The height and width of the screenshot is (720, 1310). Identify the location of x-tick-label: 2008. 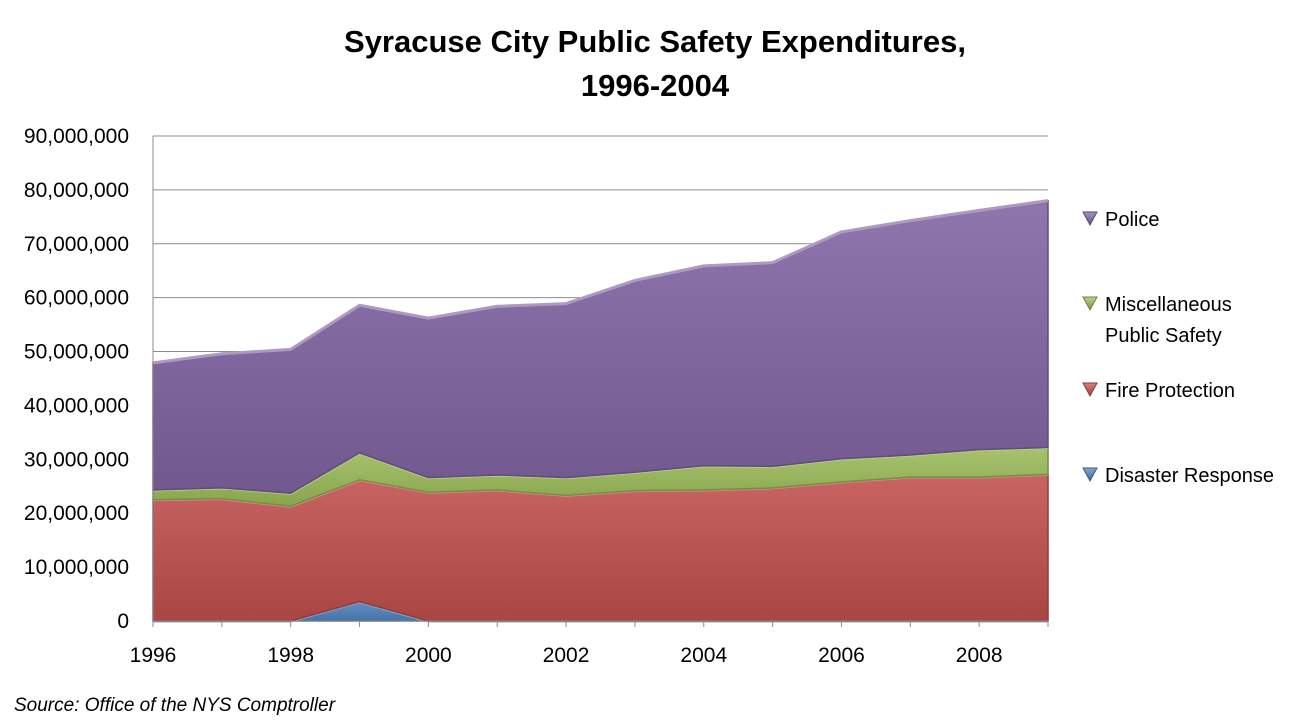
(979, 655).